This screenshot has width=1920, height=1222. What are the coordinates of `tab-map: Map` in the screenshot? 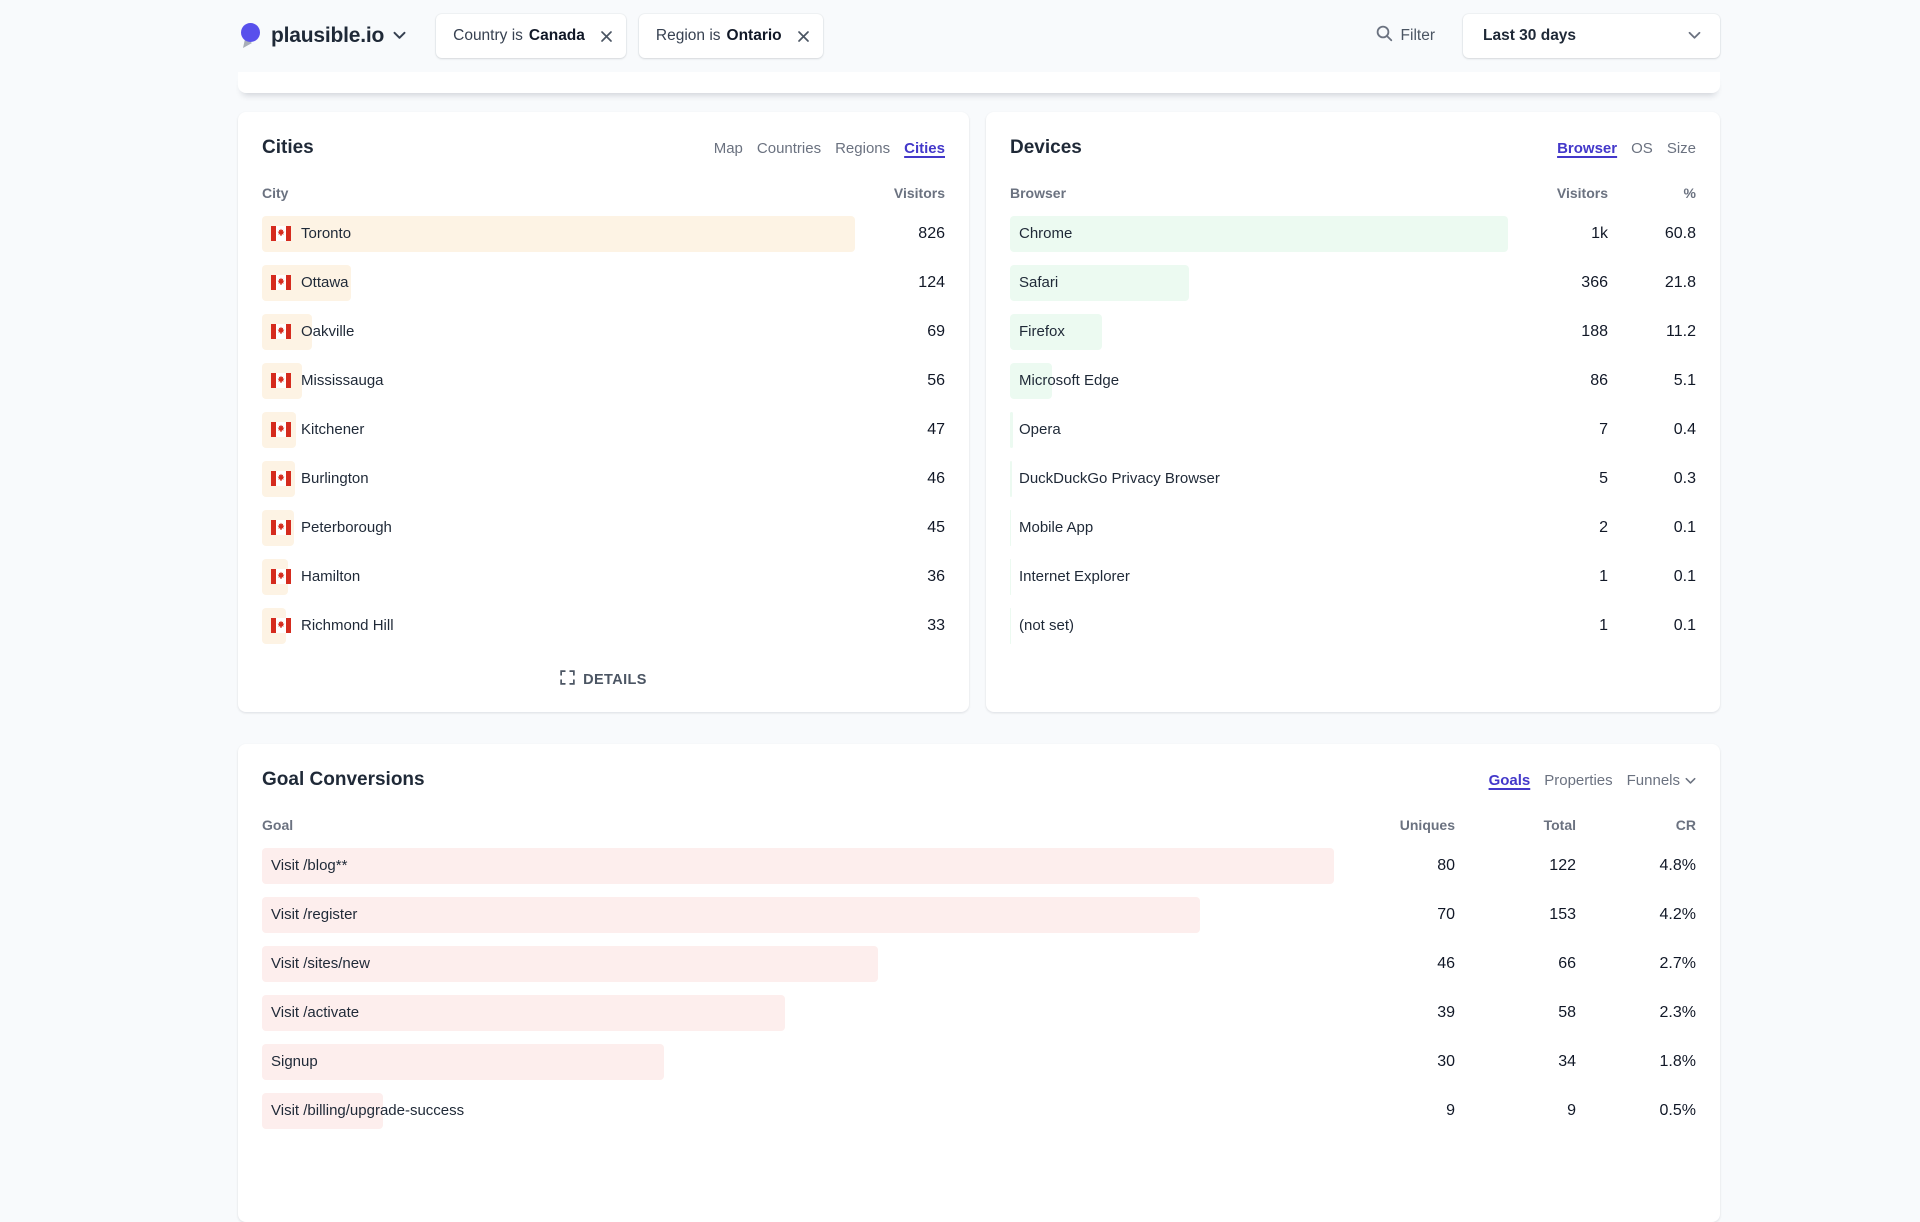 It's located at (728, 148).